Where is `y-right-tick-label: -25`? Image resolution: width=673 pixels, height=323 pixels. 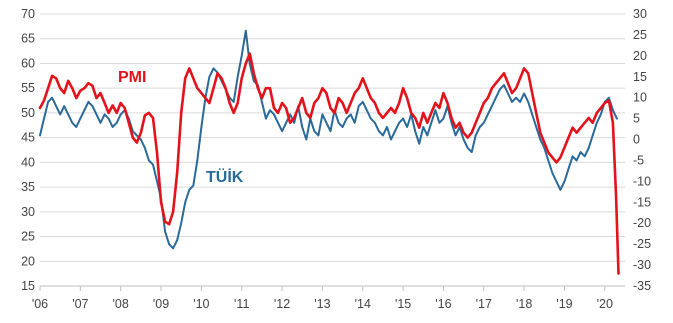 y-right-tick-label: -25 is located at coordinates (642, 244).